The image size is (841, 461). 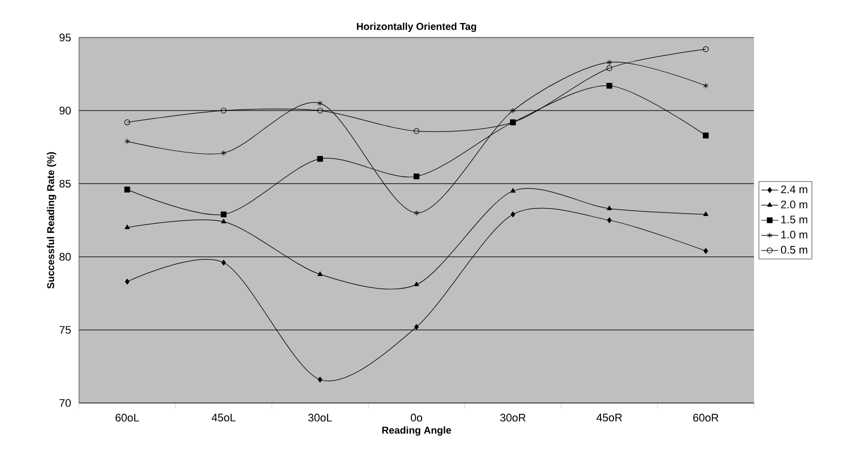 I want to click on x-tick-label: 30oR, so click(x=513, y=418).